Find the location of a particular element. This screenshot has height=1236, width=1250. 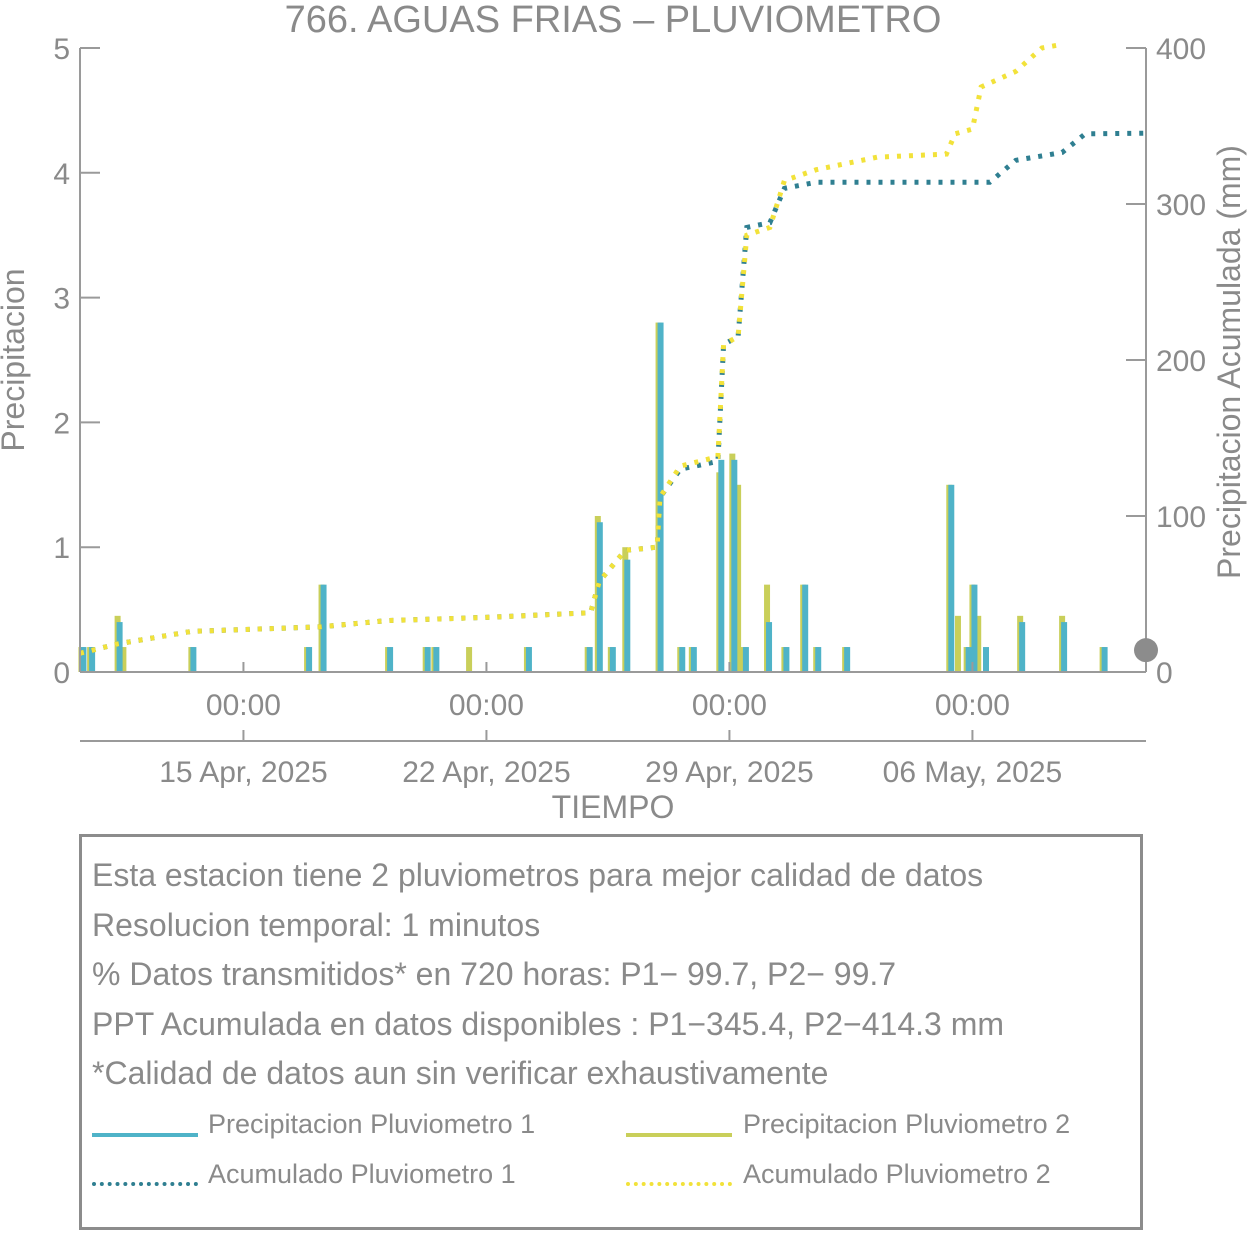

left-tick-label-2: 2 is located at coordinates (61, 423).